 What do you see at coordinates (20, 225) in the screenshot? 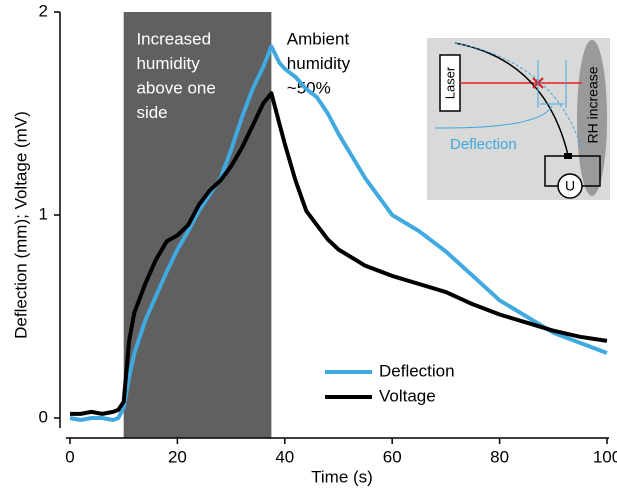
I see `y-axis-label: Deflection (mm); Voltage (mV)` at bounding box center [20, 225].